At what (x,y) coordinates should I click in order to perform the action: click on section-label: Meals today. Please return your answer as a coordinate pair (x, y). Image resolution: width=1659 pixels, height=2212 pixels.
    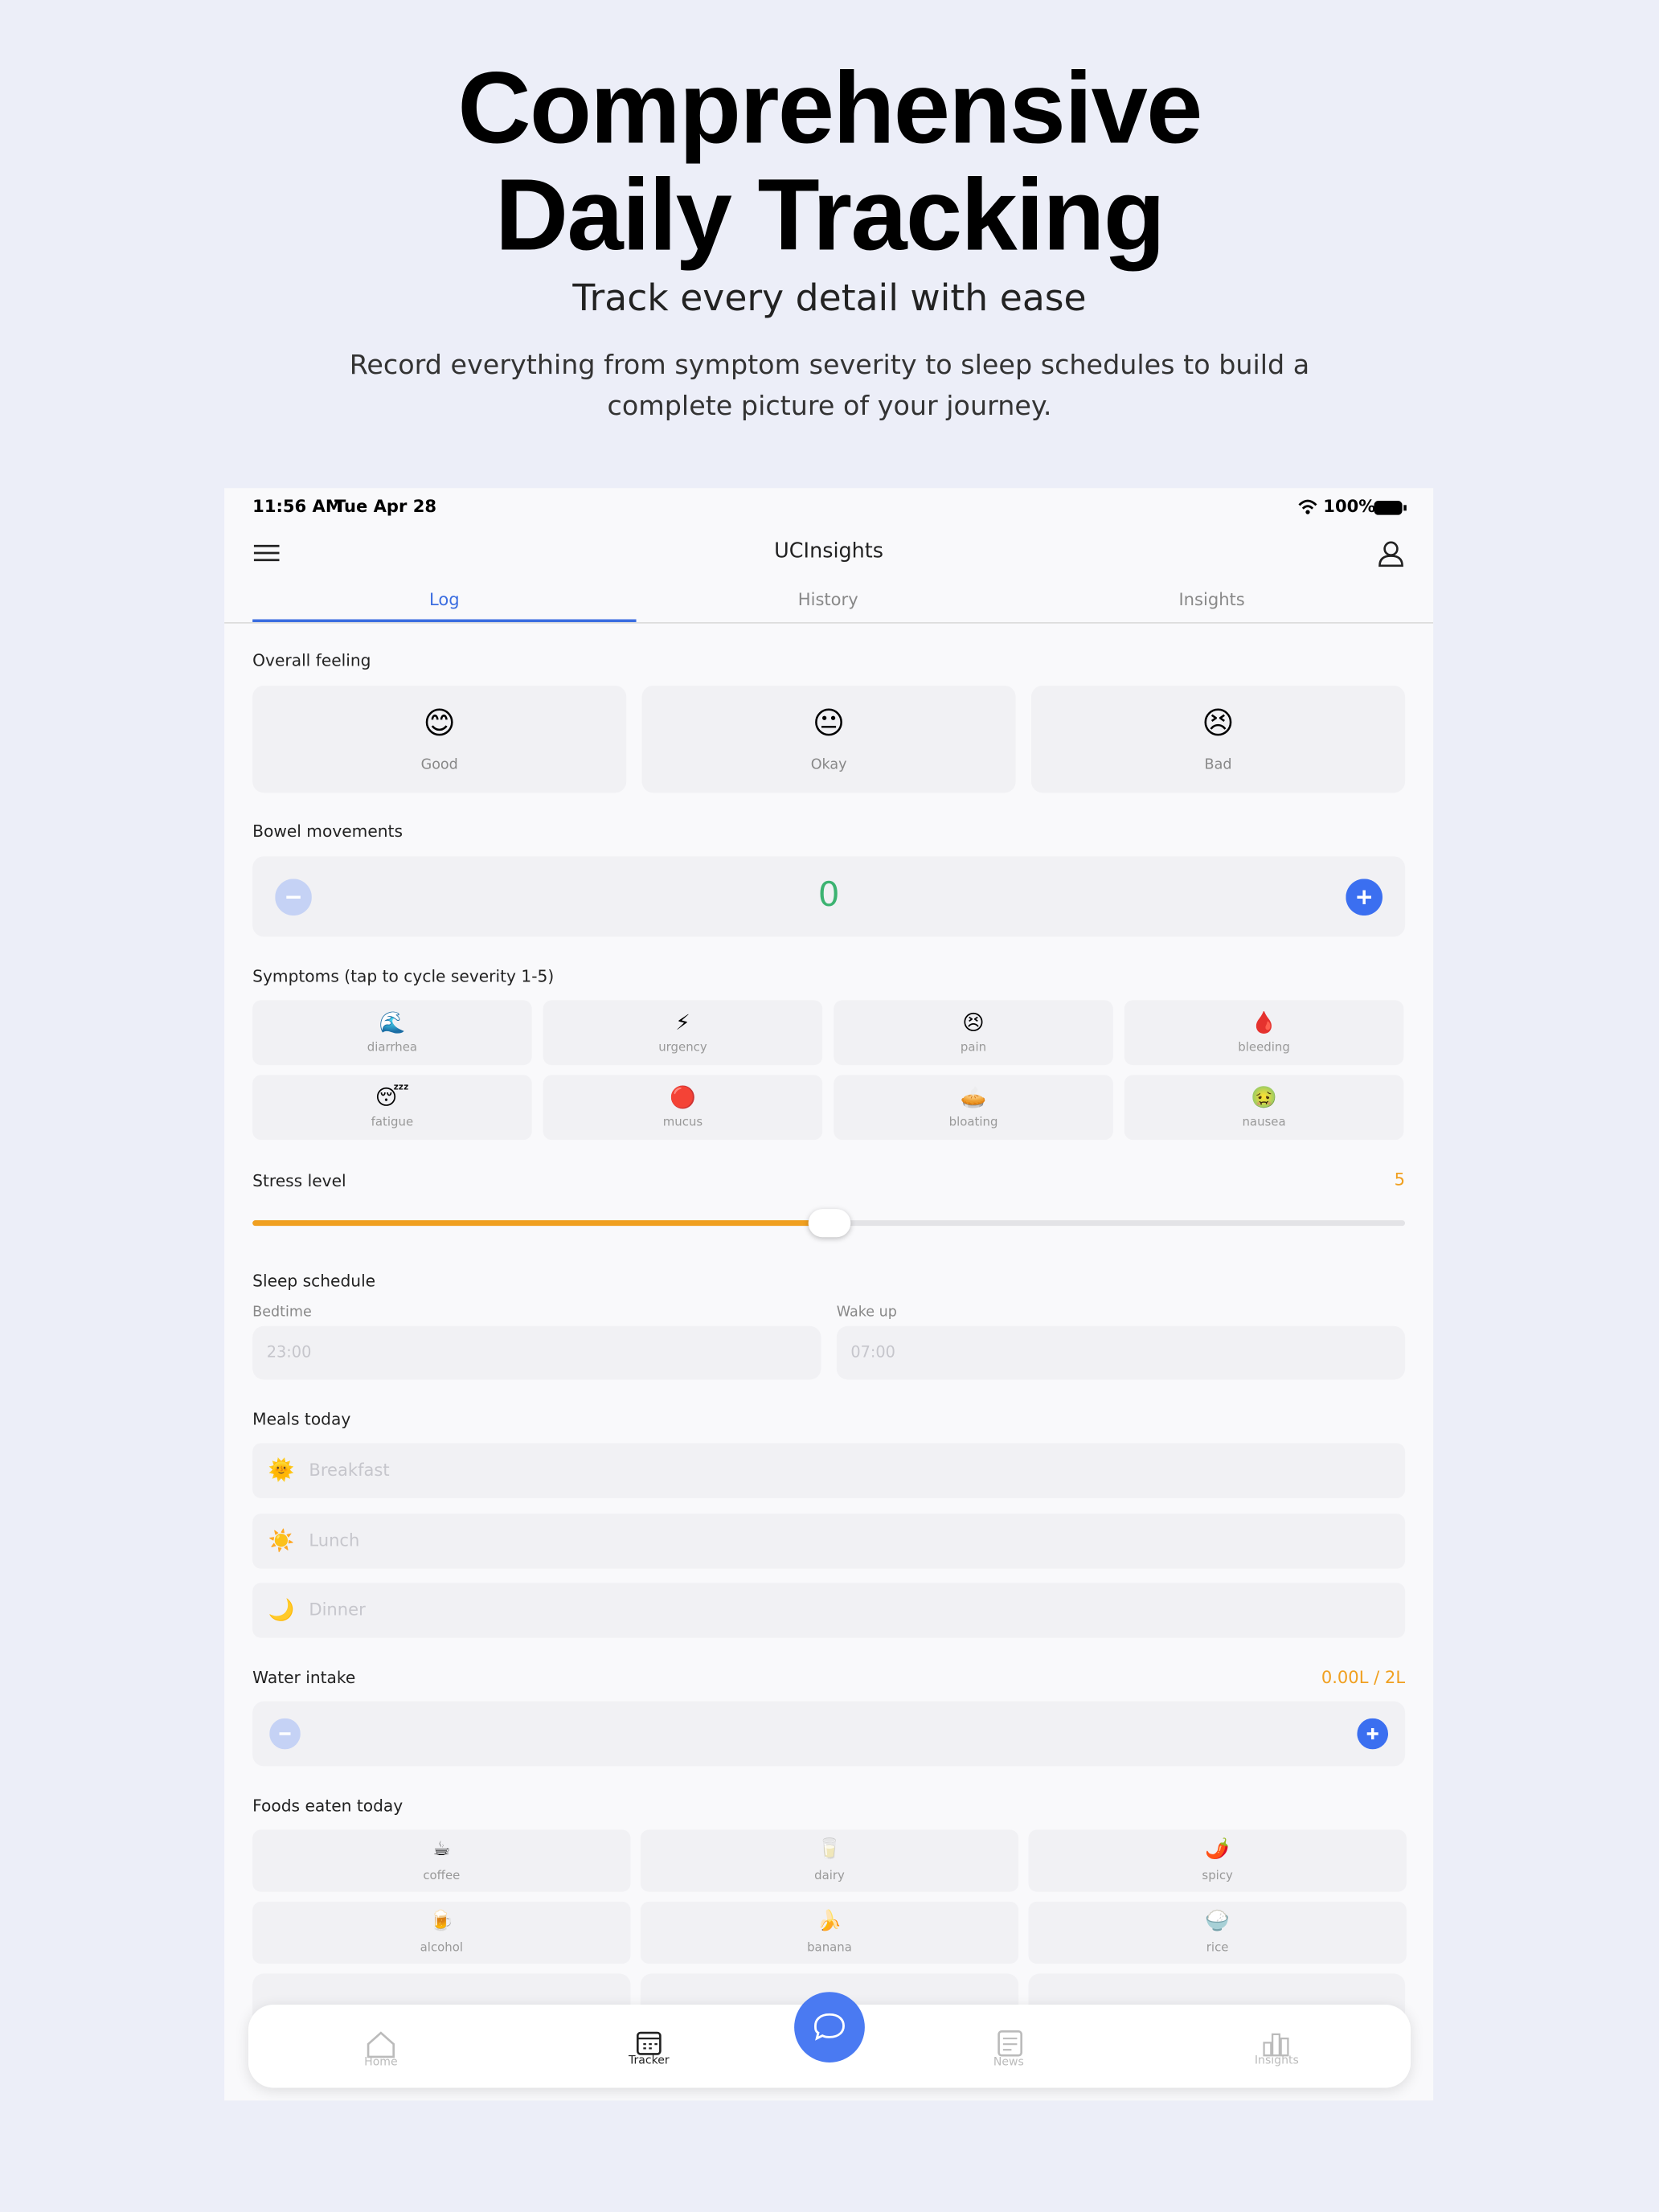
    Looking at the image, I should click on (301, 1419).